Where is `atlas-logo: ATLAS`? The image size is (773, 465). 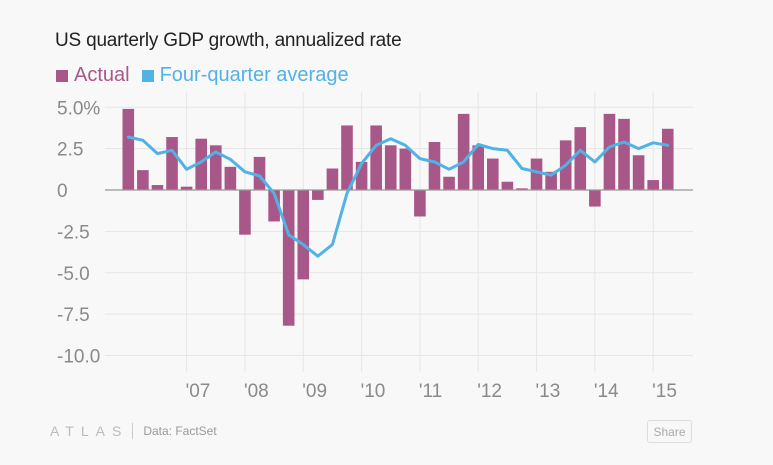 atlas-logo: ATLAS is located at coordinates (89, 431).